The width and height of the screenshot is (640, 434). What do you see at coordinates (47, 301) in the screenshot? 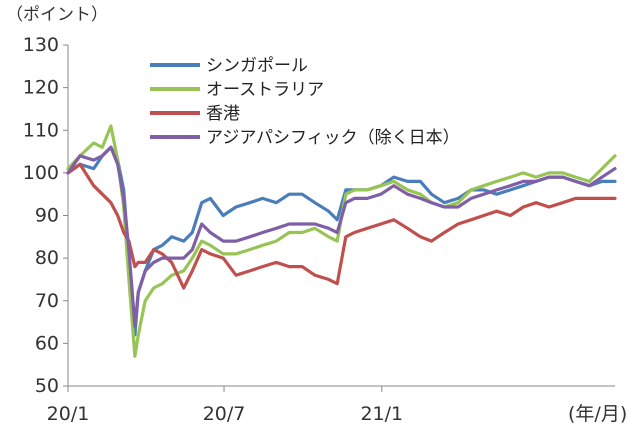
I see `y-tick-label: 70` at bounding box center [47, 301].